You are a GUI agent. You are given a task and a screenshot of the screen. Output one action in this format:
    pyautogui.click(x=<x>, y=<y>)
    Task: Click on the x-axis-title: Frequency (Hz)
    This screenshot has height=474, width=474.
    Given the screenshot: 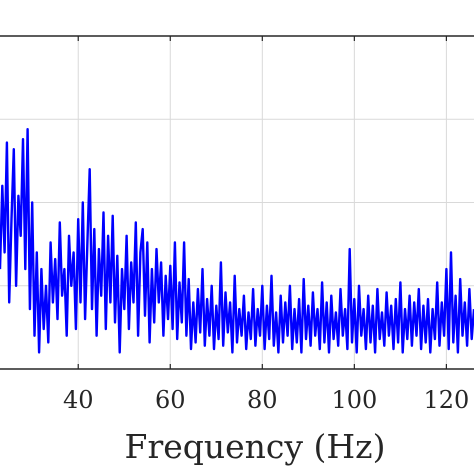 What is the action you would take?
    pyautogui.click(x=255, y=446)
    